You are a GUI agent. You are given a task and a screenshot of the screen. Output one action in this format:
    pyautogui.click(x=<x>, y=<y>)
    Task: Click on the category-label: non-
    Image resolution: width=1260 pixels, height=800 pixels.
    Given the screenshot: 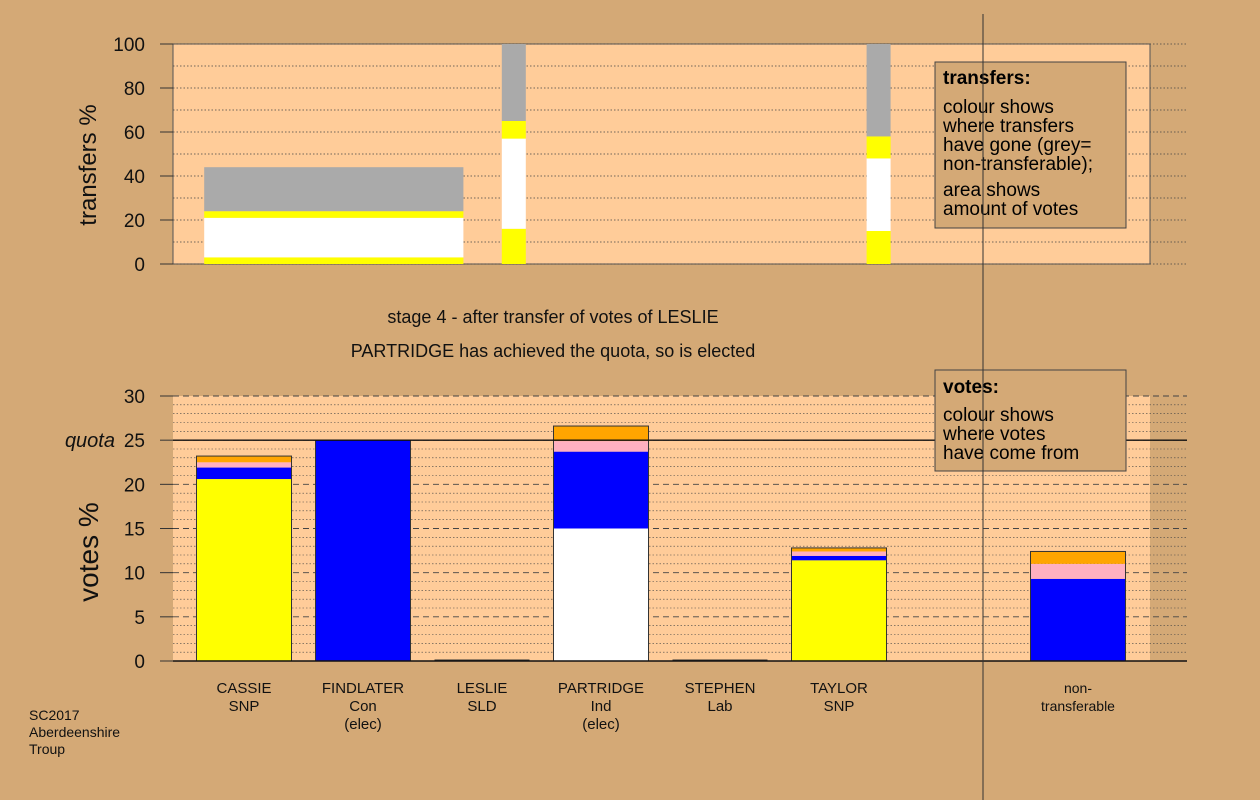 What is the action you would take?
    pyautogui.click(x=1078, y=688)
    